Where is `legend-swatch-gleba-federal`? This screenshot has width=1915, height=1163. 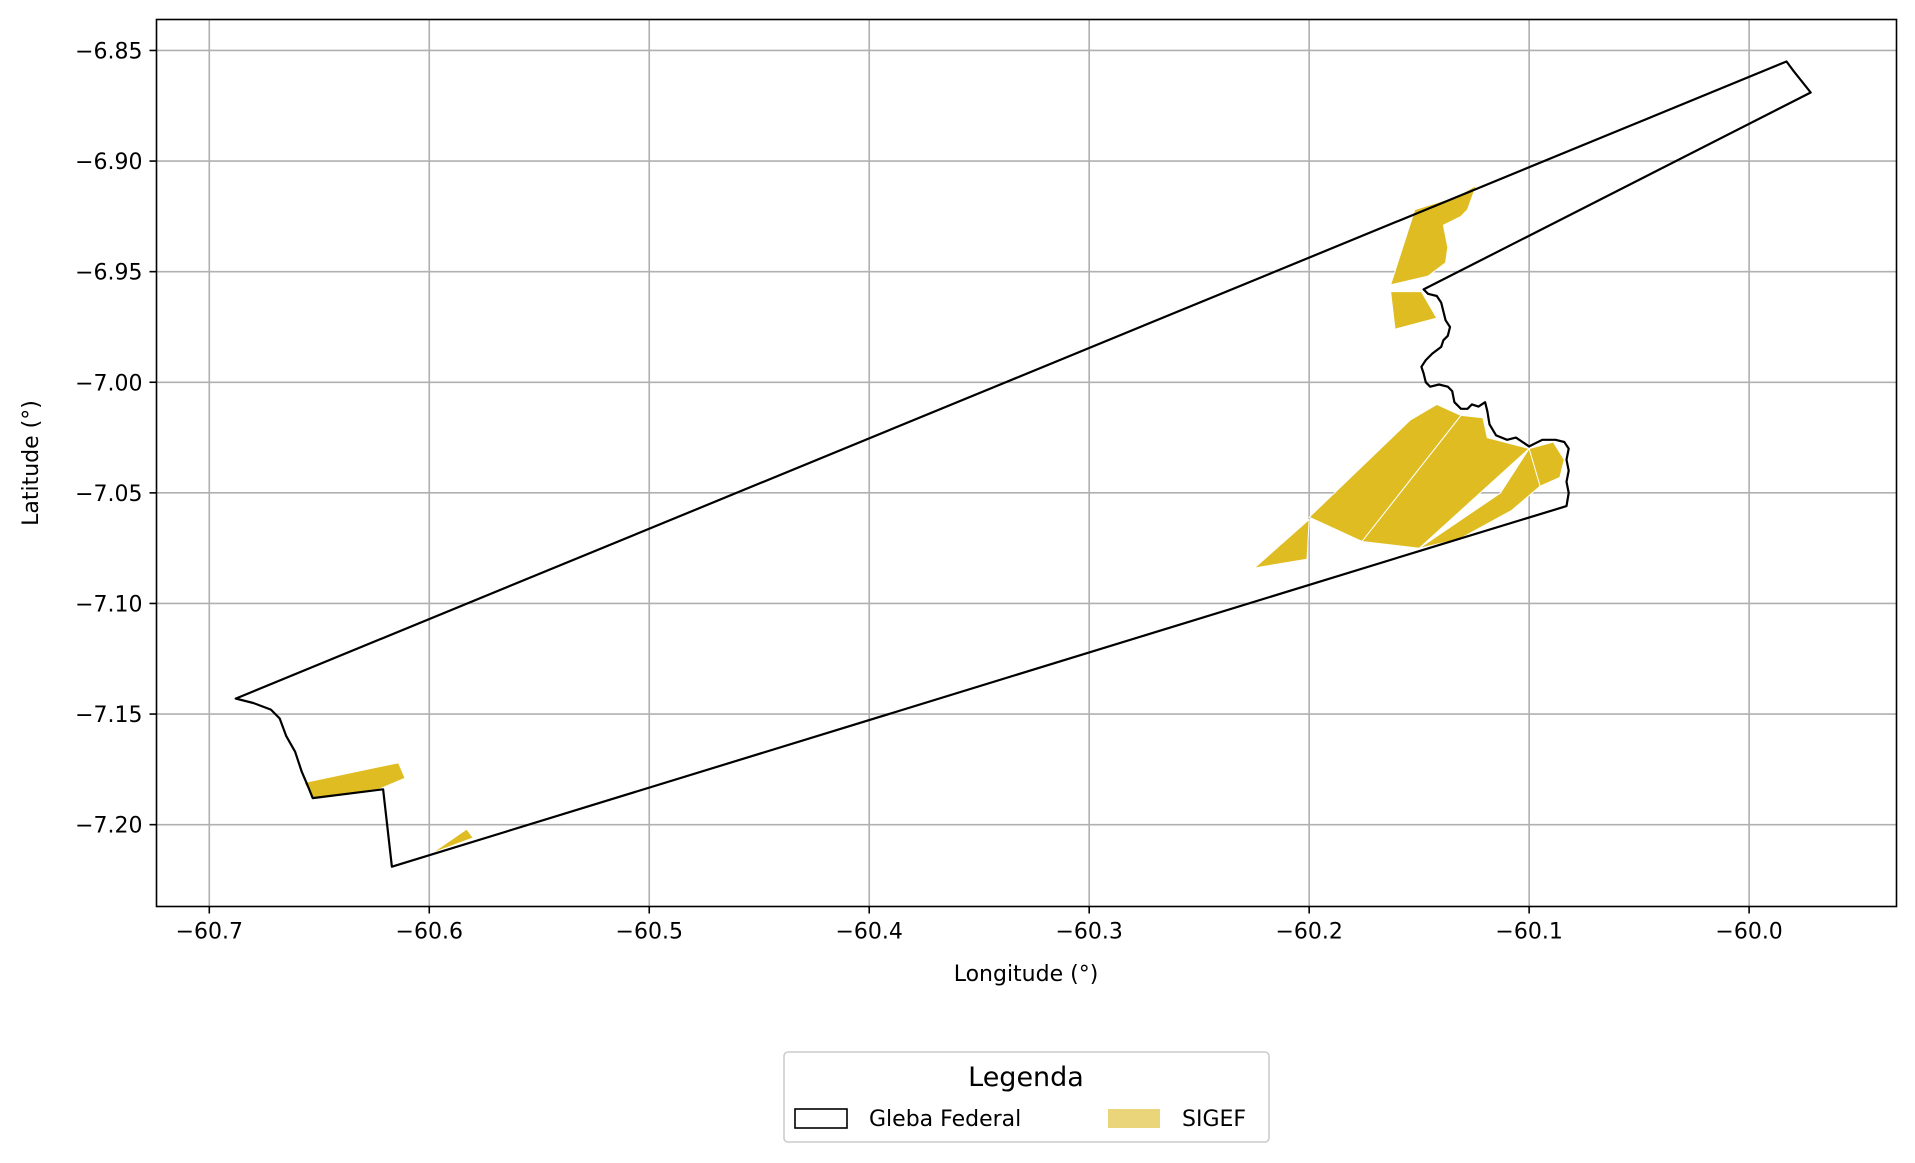
legend-swatch-gleba-federal is located at coordinates (821, 1118).